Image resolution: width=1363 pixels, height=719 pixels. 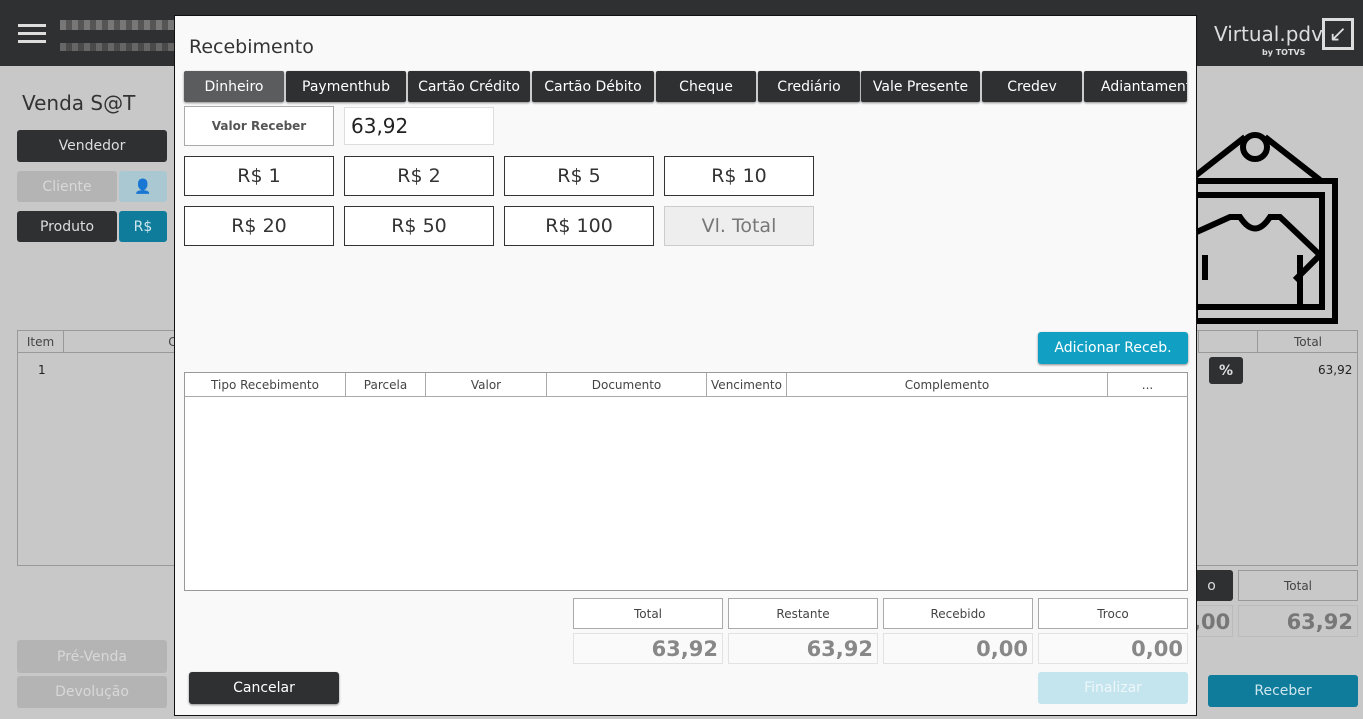 What do you see at coordinates (803, 613) in the screenshot?
I see `summary-restante-label: Restante` at bounding box center [803, 613].